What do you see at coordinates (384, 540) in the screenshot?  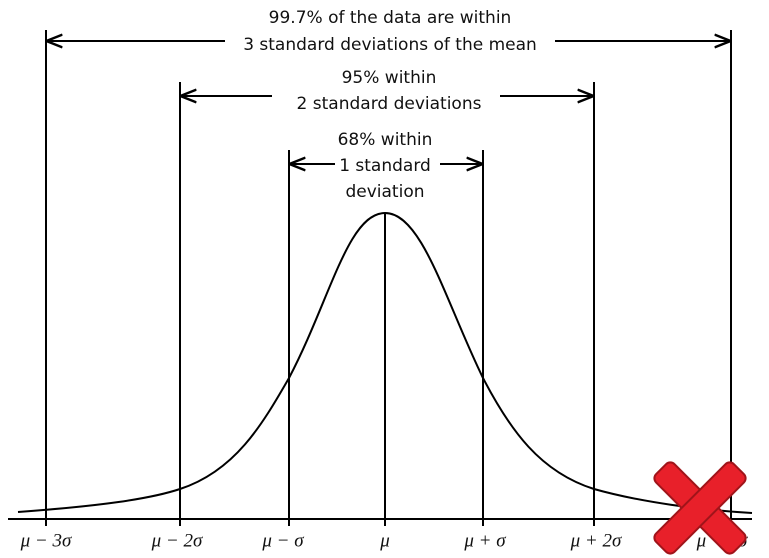 I see `axis-label: μ` at bounding box center [384, 540].